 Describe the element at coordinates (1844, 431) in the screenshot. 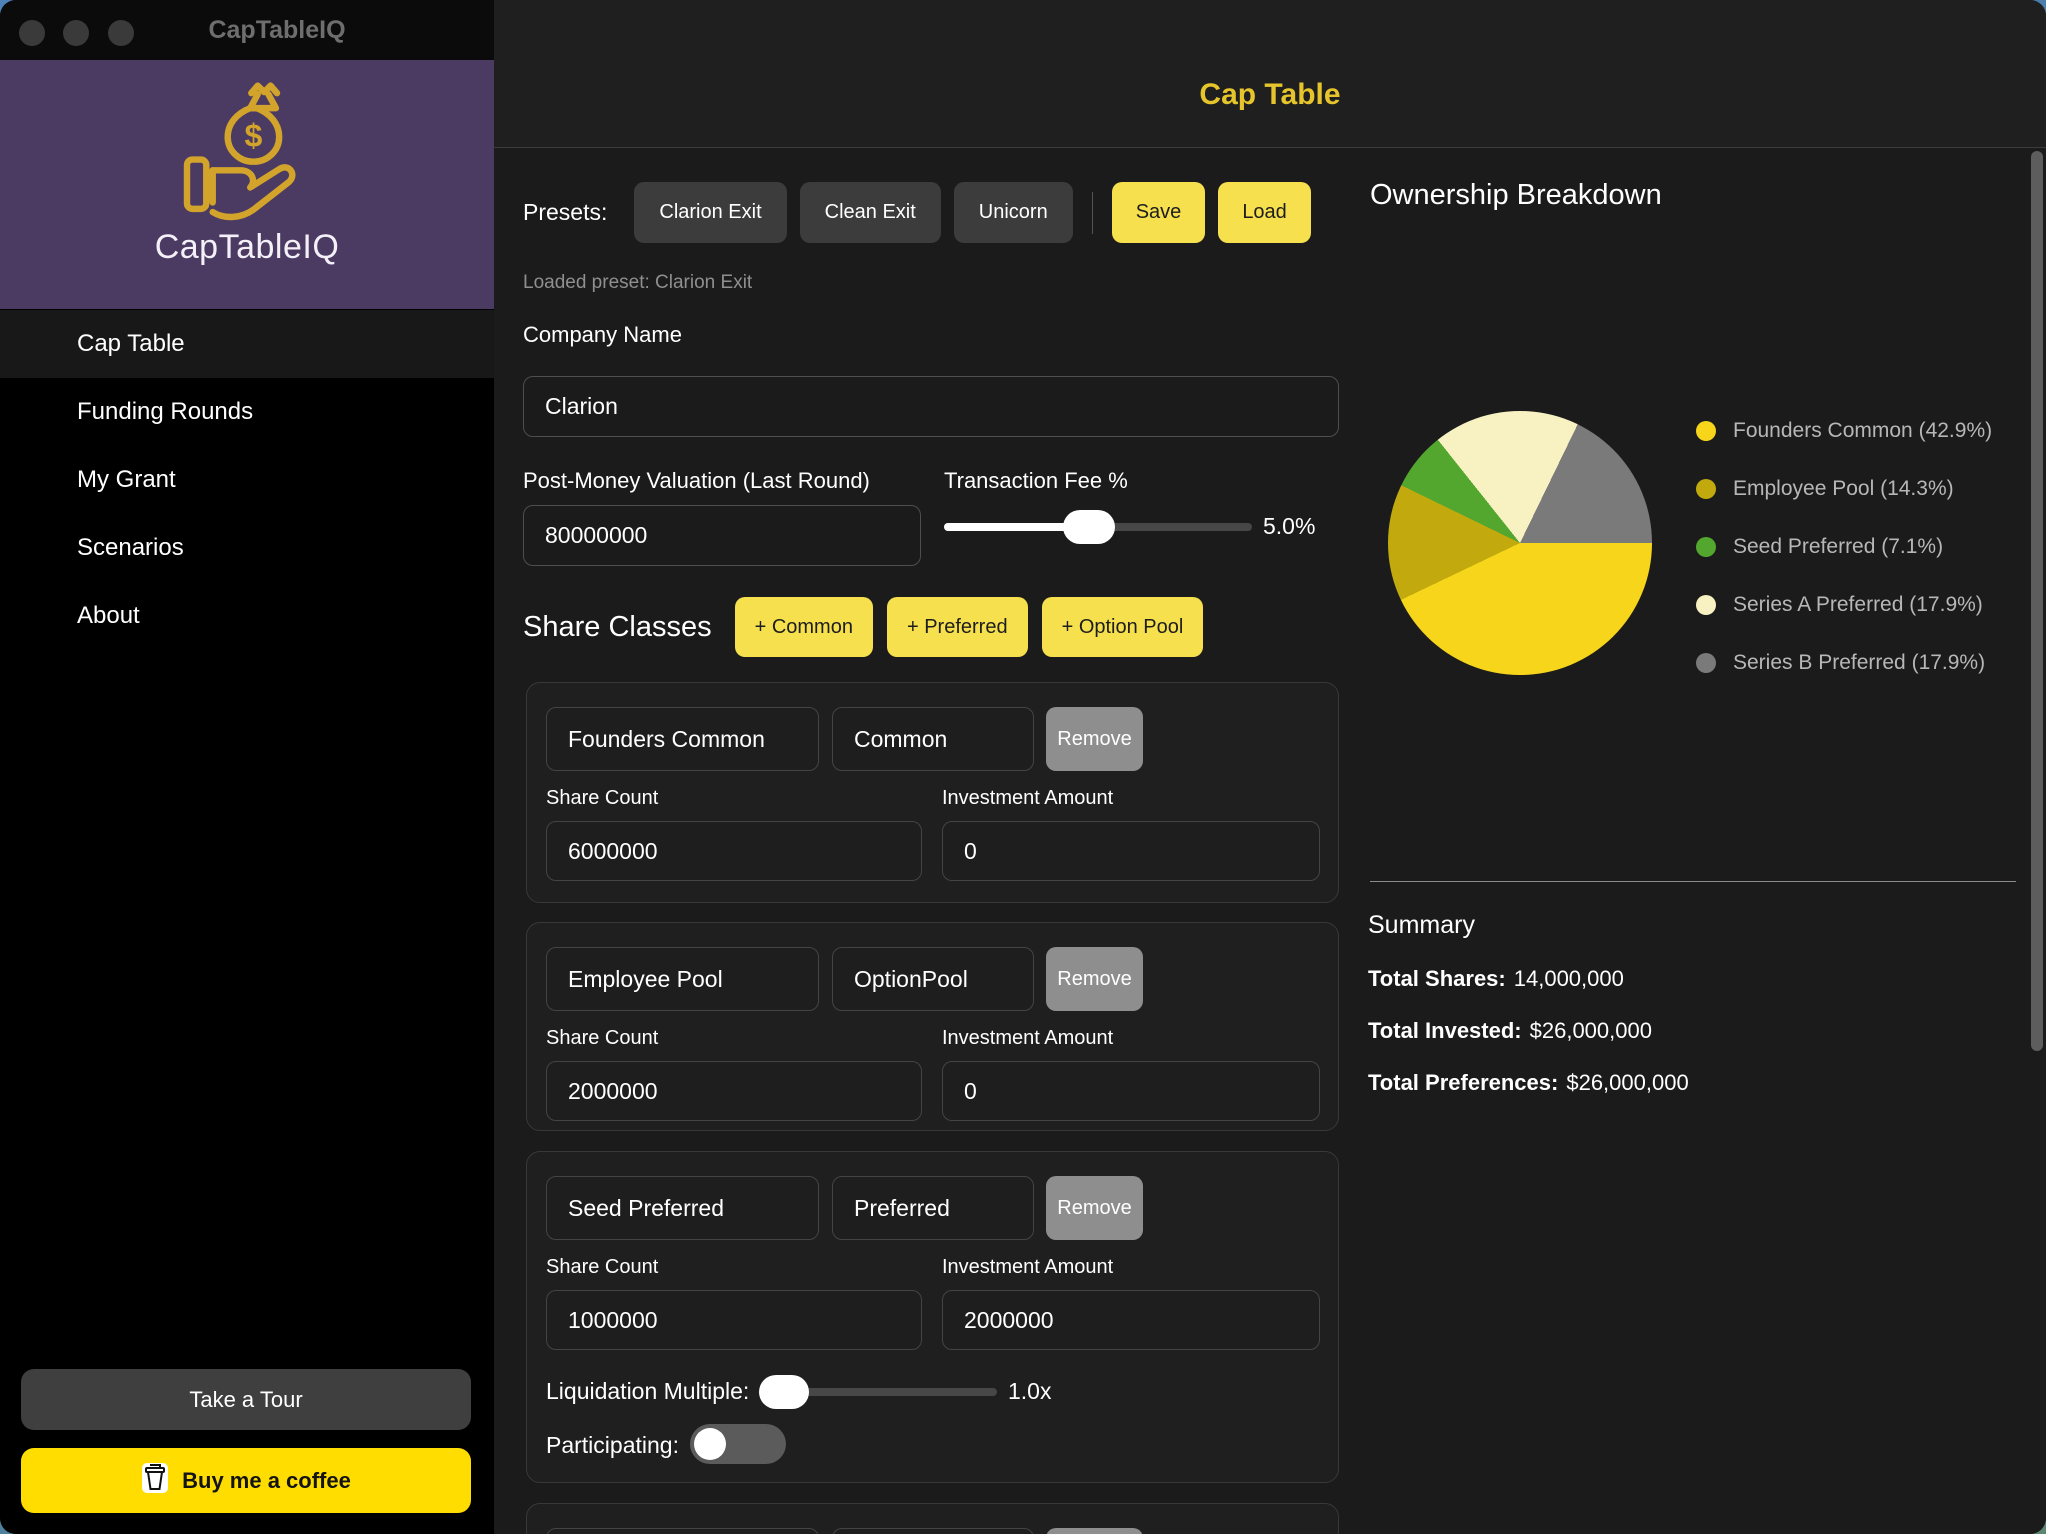

I see `legend-item: Founders Common (42.9%)` at that location.